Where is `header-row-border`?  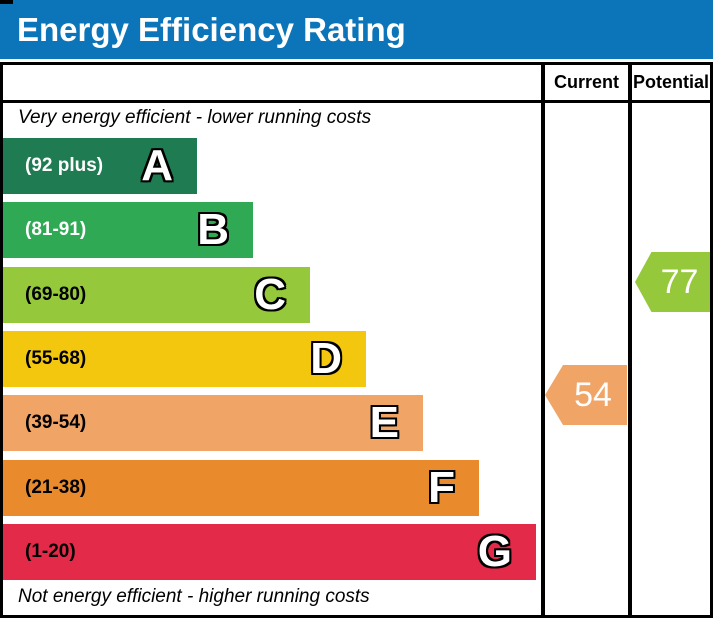 header-row-border is located at coordinates (356, 101).